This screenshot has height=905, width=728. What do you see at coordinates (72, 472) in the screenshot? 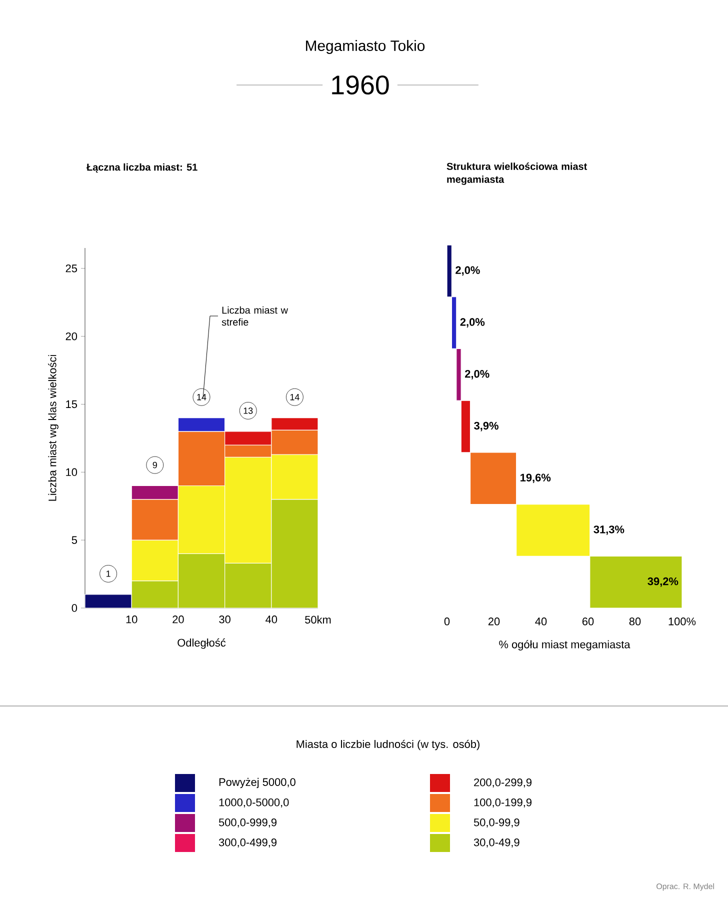
I see `y-tick-label: 10` at bounding box center [72, 472].